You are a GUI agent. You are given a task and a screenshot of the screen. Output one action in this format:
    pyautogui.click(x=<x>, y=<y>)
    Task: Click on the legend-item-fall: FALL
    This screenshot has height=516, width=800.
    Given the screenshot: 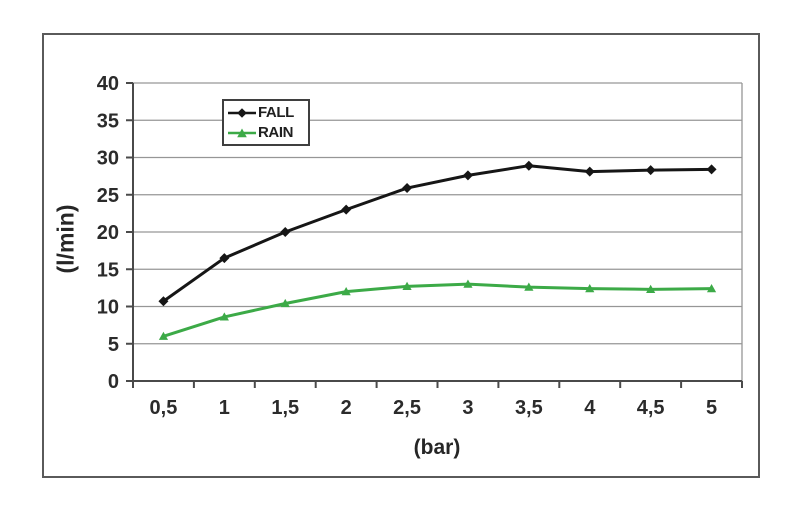 What is the action you would take?
    pyautogui.click(x=266, y=112)
    